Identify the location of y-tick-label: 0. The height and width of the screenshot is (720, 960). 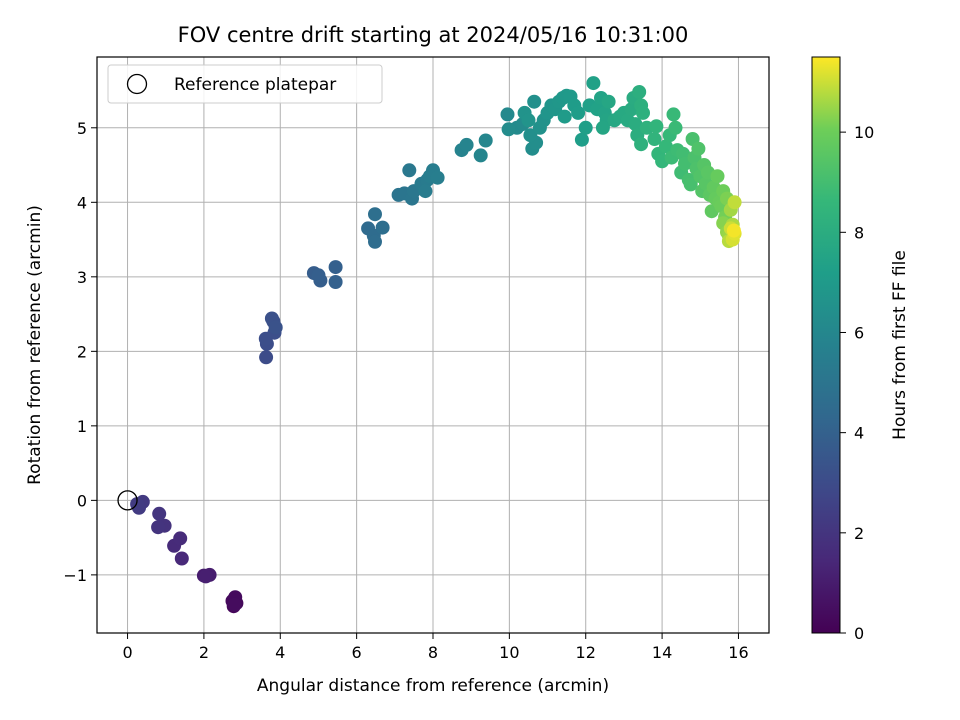
(82, 500).